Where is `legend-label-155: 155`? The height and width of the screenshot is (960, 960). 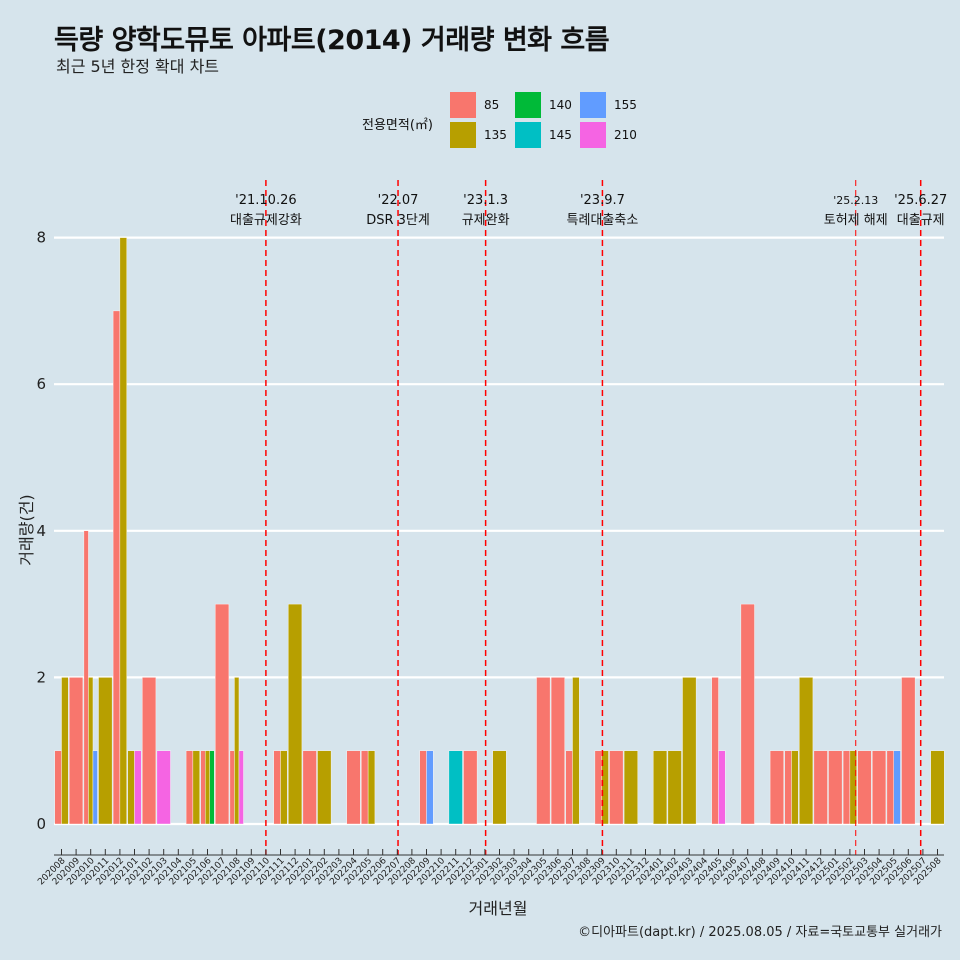
legend-label-155: 155 is located at coordinates (625, 105).